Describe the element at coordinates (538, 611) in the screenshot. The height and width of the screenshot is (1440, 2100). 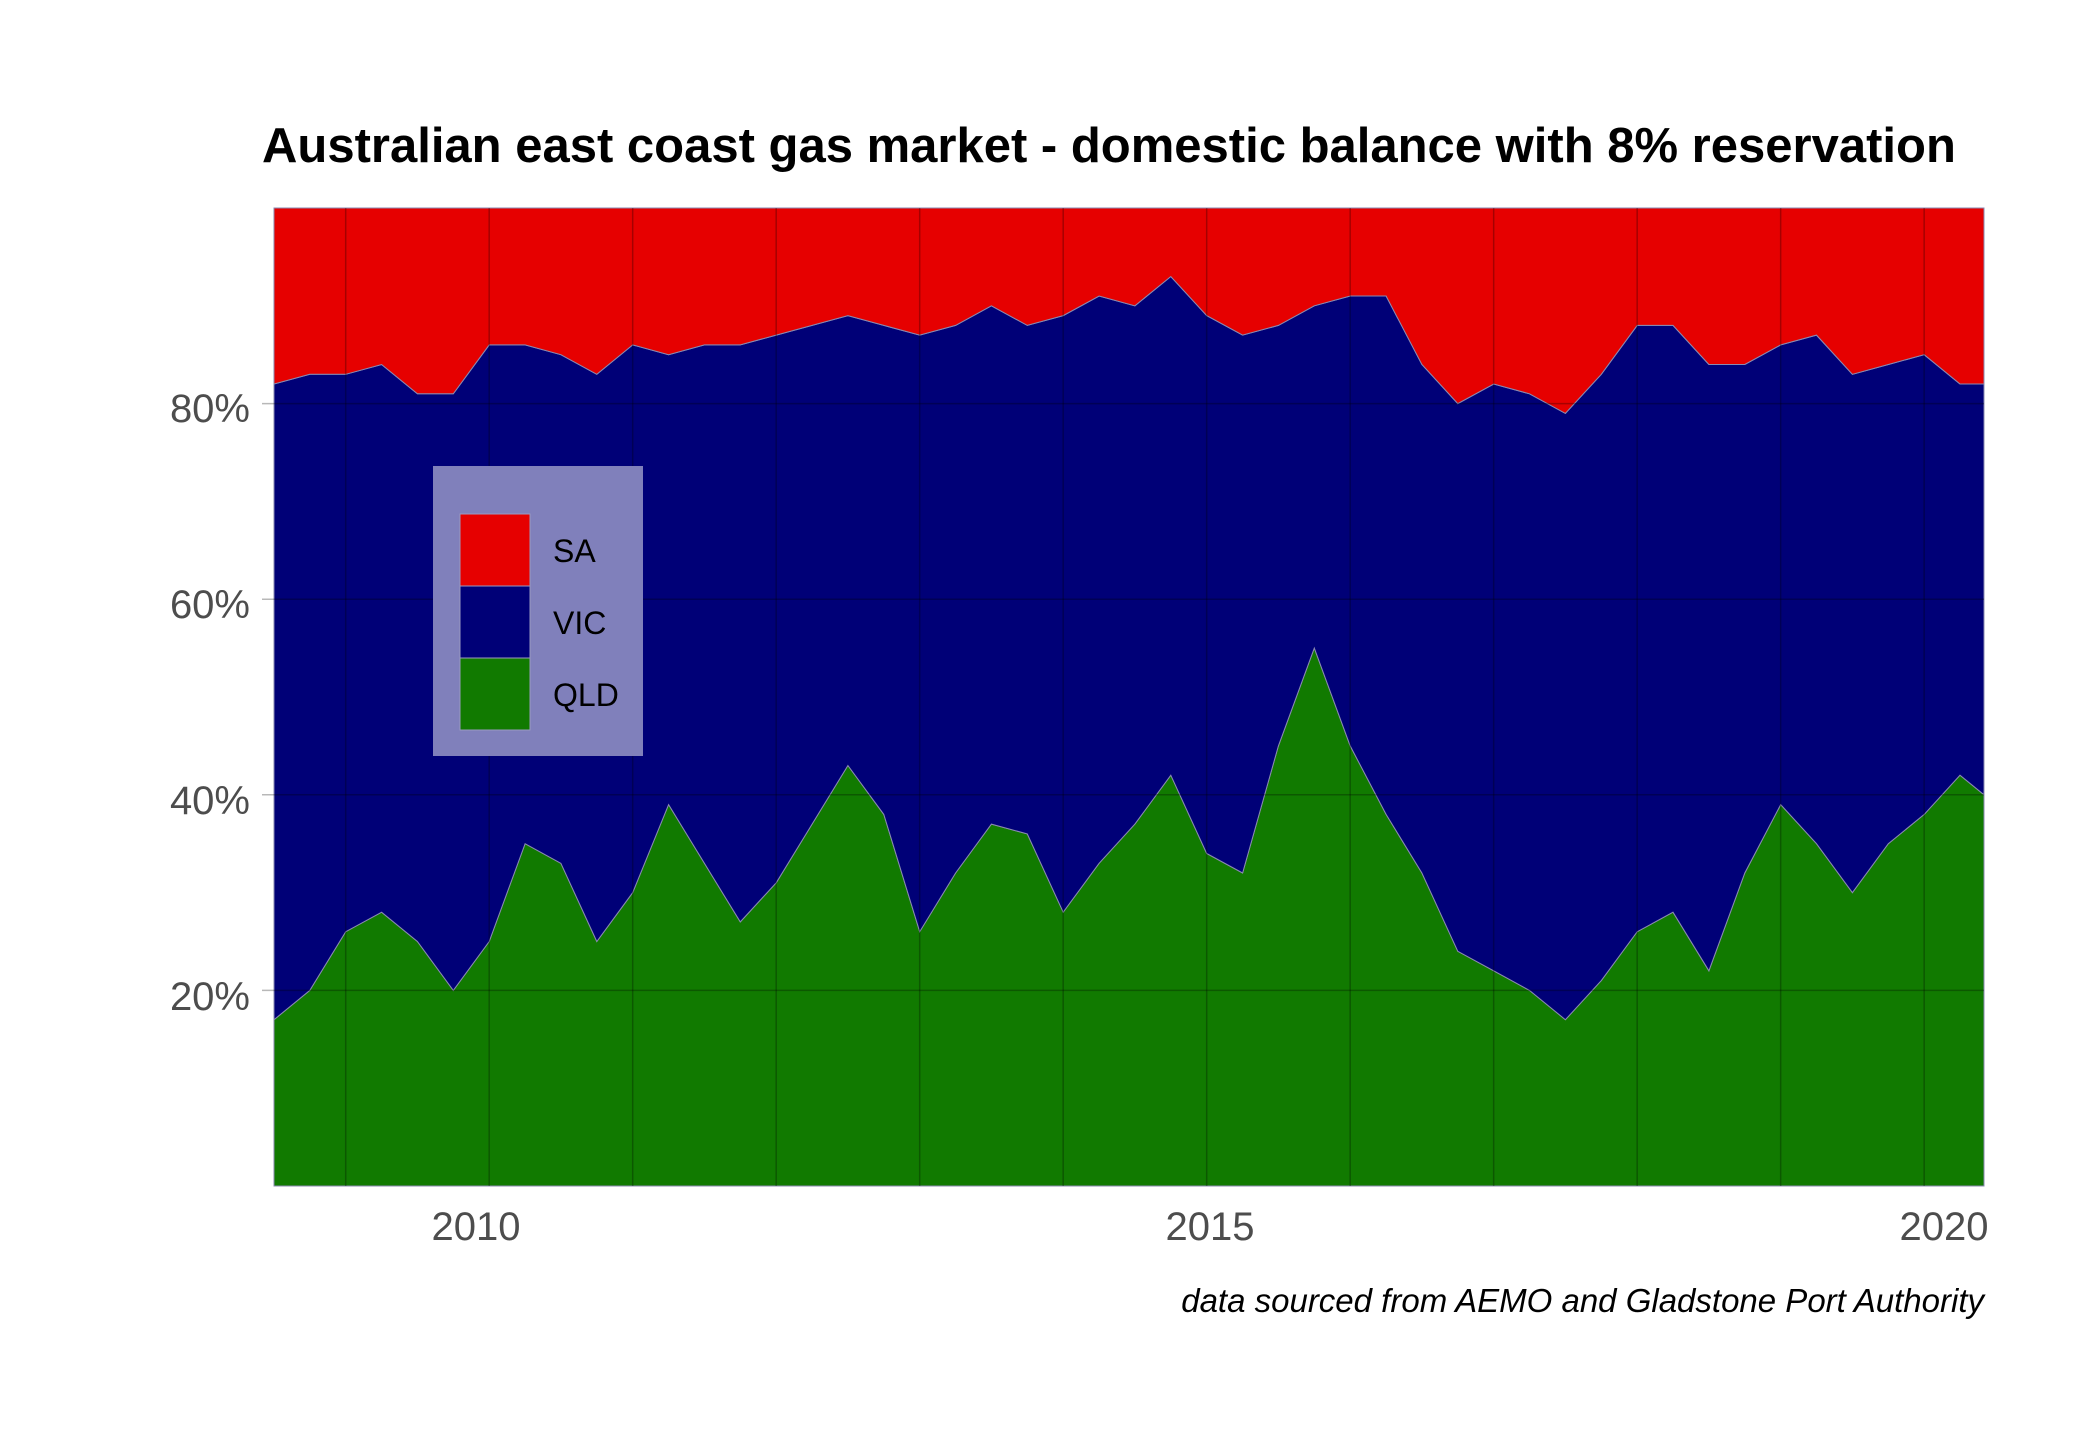
I see `legend: SA VIC QLD` at that location.